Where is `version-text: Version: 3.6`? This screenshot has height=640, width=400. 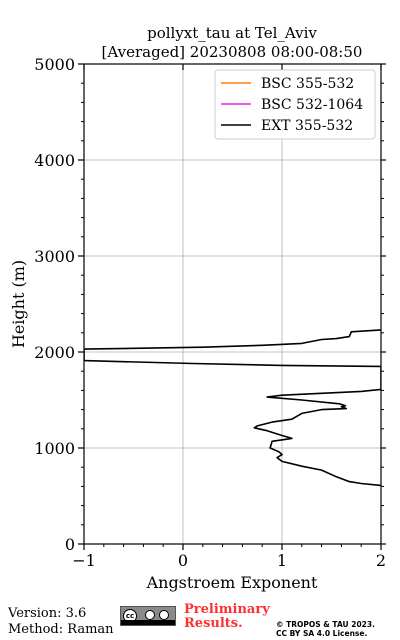 version-text: Version: 3.6 is located at coordinates (47, 613).